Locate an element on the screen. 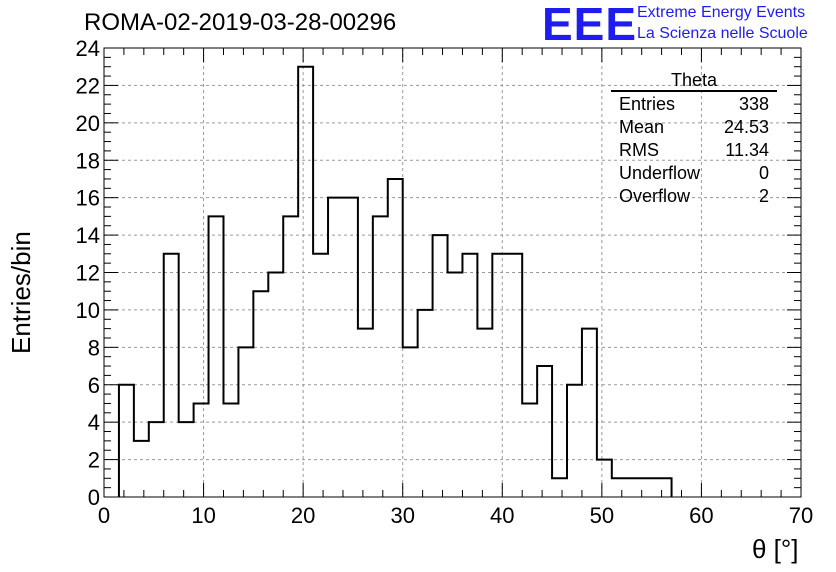 This screenshot has height=572, width=836. stats-row-underflow: Underflow 0 is located at coordinates (694, 173).